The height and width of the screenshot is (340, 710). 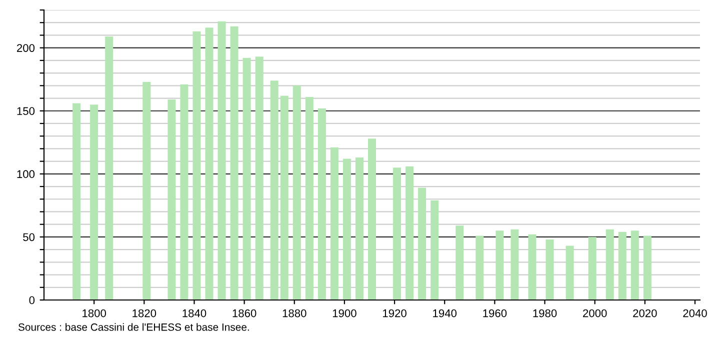 I want to click on x-tick-label: 2000, so click(x=595, y=313).